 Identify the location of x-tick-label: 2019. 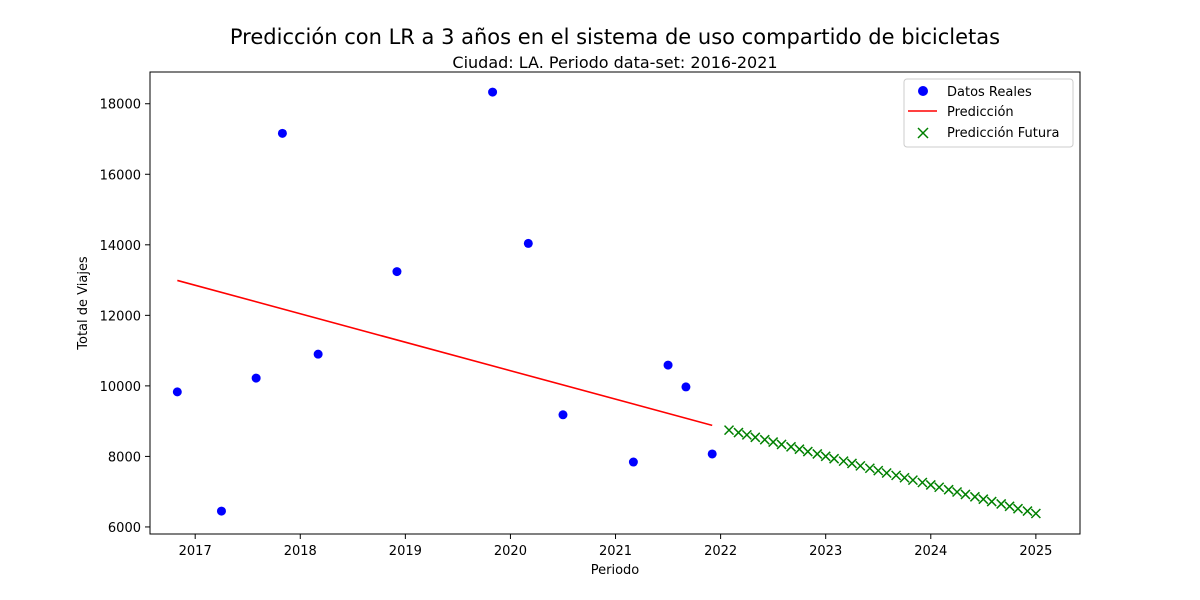
(405, 551).